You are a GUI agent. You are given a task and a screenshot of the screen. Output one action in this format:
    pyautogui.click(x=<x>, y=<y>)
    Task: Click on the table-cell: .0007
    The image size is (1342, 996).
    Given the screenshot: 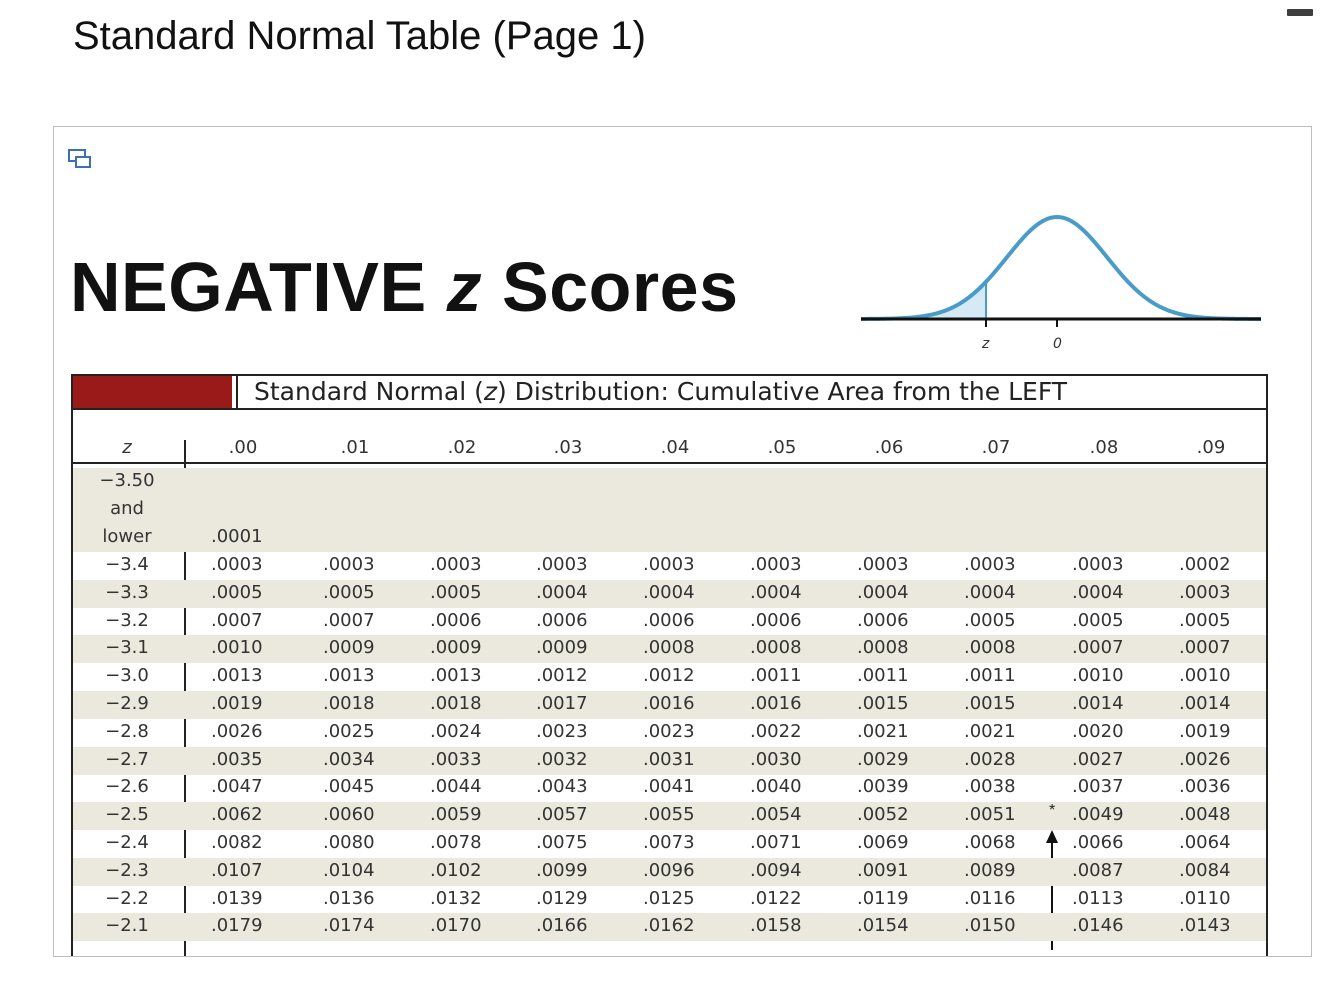 What is the action you would take?
    pyautogui.click(x=237, y=620)
    